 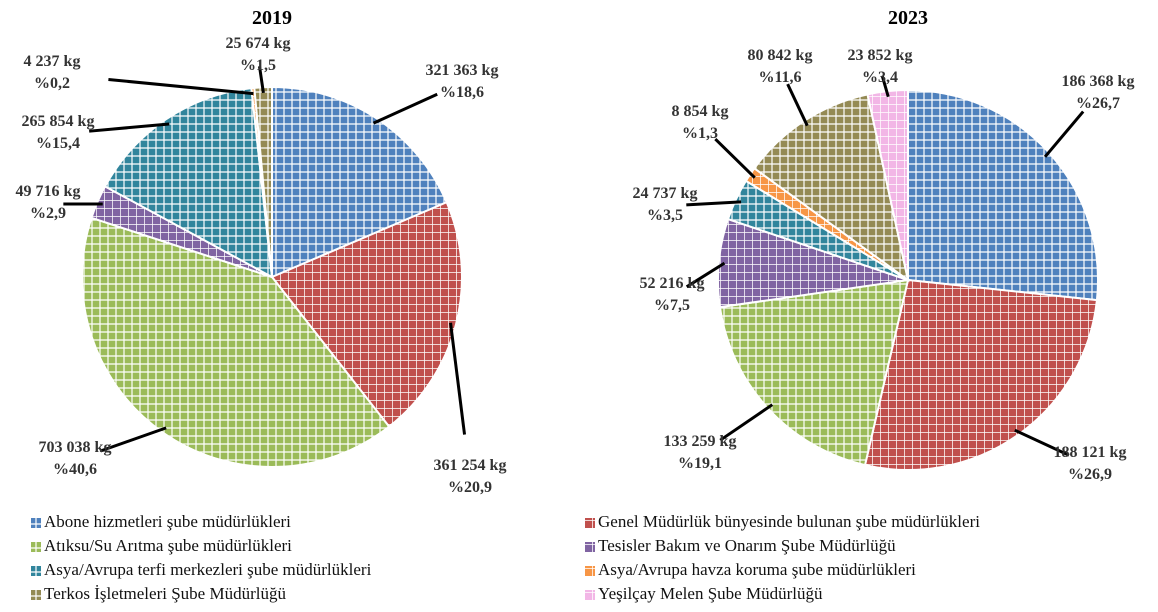 I want to click on legend-label: Terkos İşletmeleri Şube Müdürlüğü, so click(x=165, y=593).